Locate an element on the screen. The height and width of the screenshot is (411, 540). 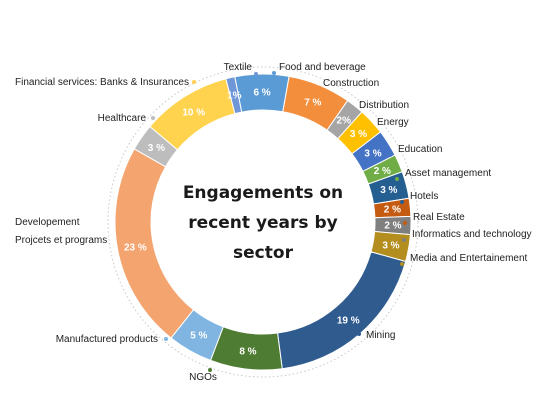
category-label-15: Financial services: Banks & Insurances is located at coordinates (102, 82).